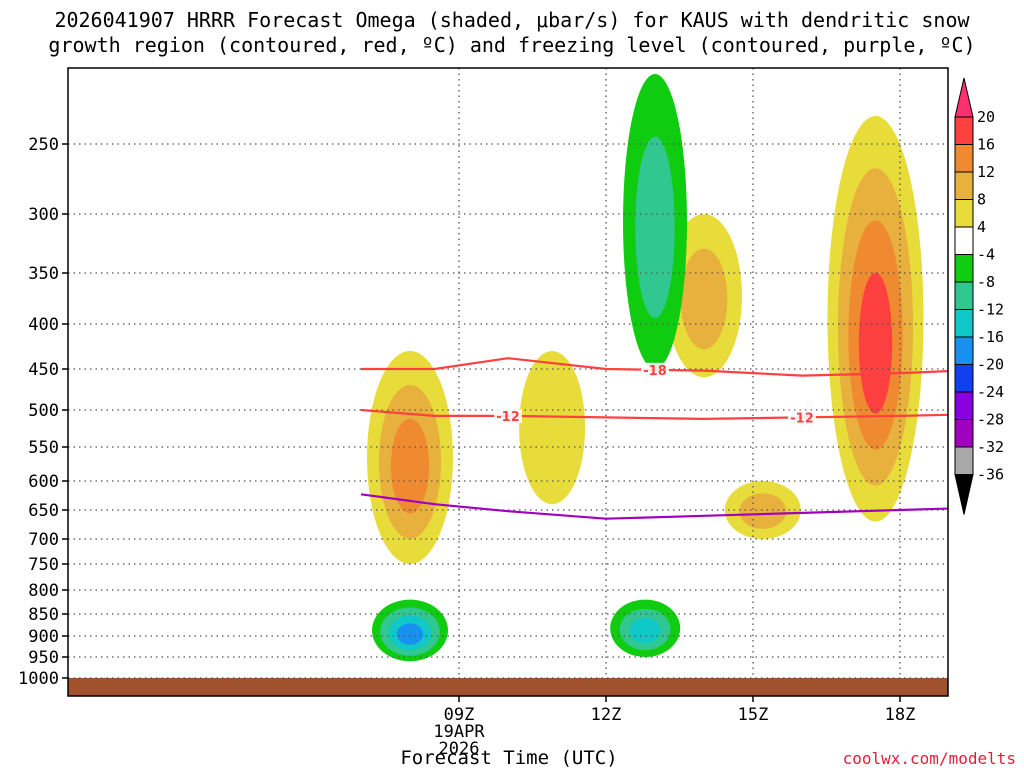  I want to click on colorbar-label: 20, so click(986, 117).